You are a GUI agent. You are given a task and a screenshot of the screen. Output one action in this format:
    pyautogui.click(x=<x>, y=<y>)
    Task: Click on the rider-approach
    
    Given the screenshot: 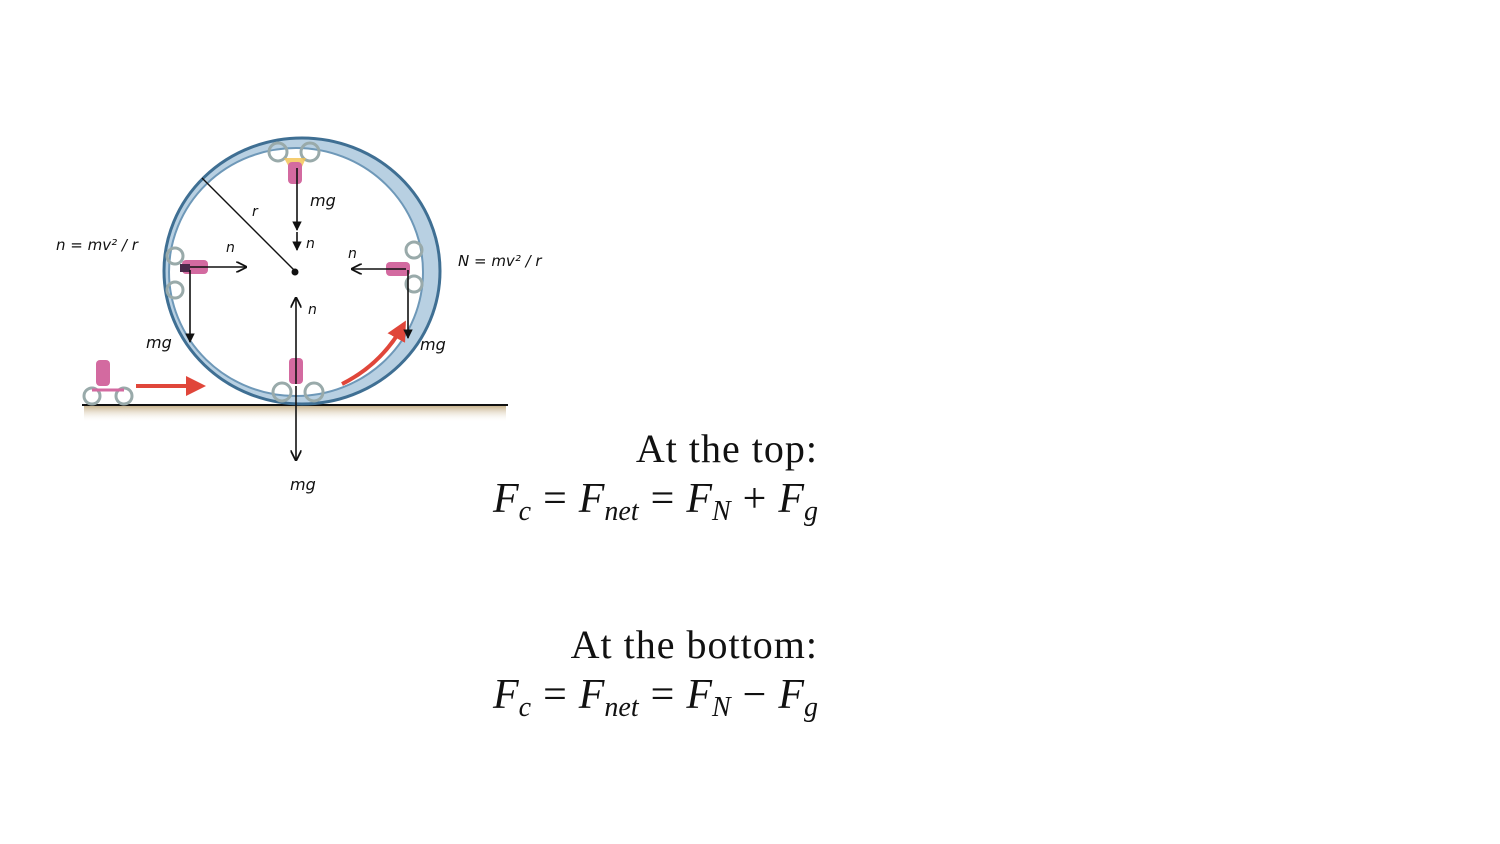 What is the action you would take?
    pyautogui.click(x=108, y=383)
    